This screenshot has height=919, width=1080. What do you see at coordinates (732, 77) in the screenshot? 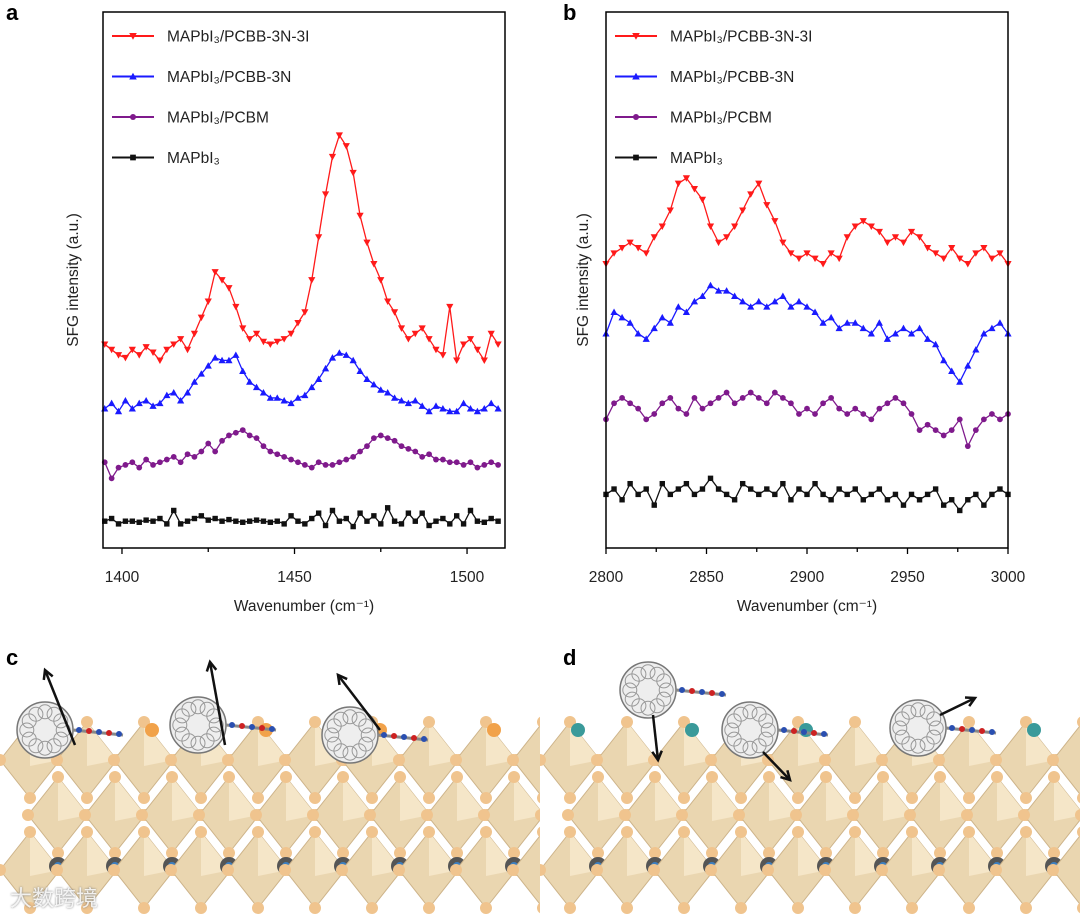
I see `legend-label: MAPbI₃/PCBB-3N` at bounding box center [732, 77].